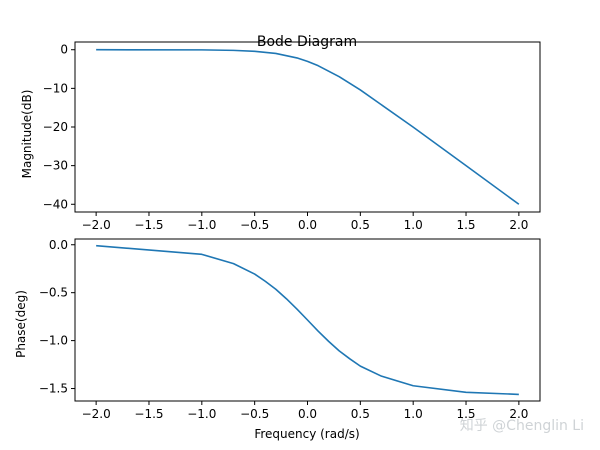 Image resolution: width=600 pixels, height=450 pixels. Describe the element at coordinates (53, 341) in the screenshot. I see `phase-ytick-label: −1.0` at that location.